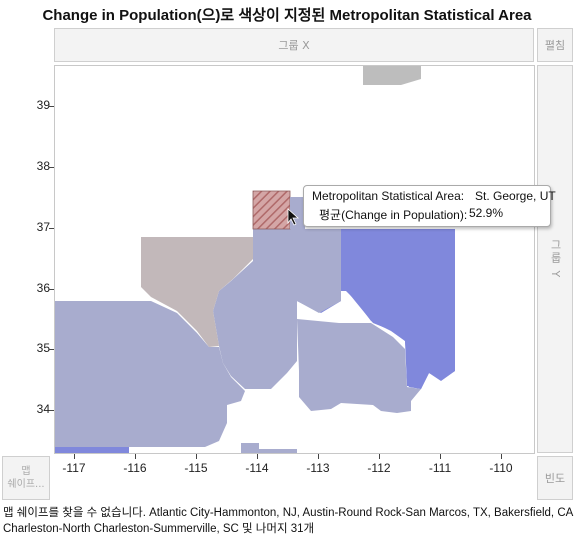 This screenshot has width=574, height=537. Describe the element at coordinates (393, 215) in the screenshot. I see `tooltip-mean-label: 평균(Change in Population):` at that location.